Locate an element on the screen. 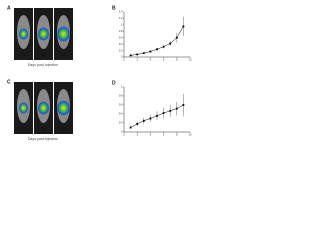  panel-label: B is located at coordinates (114, 8).